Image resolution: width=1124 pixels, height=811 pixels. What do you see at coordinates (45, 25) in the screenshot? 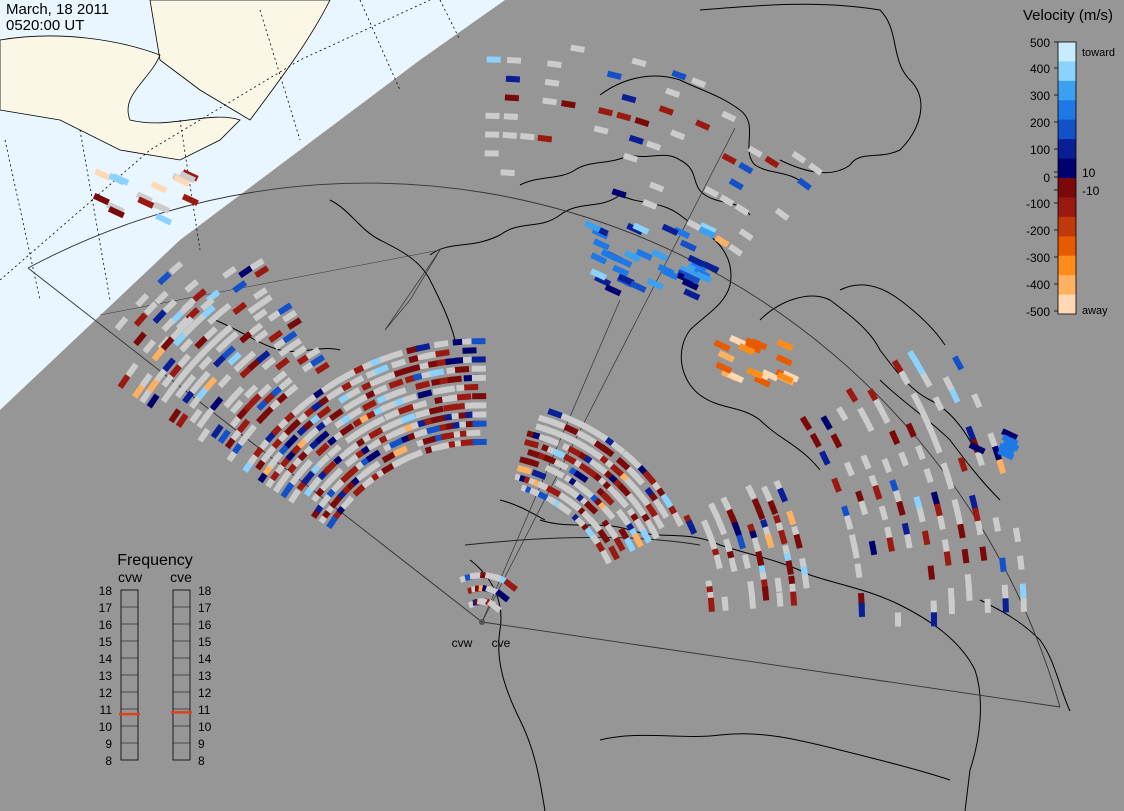
I see `map-time: 0520:00 UT` at bounding box center [45, 25].